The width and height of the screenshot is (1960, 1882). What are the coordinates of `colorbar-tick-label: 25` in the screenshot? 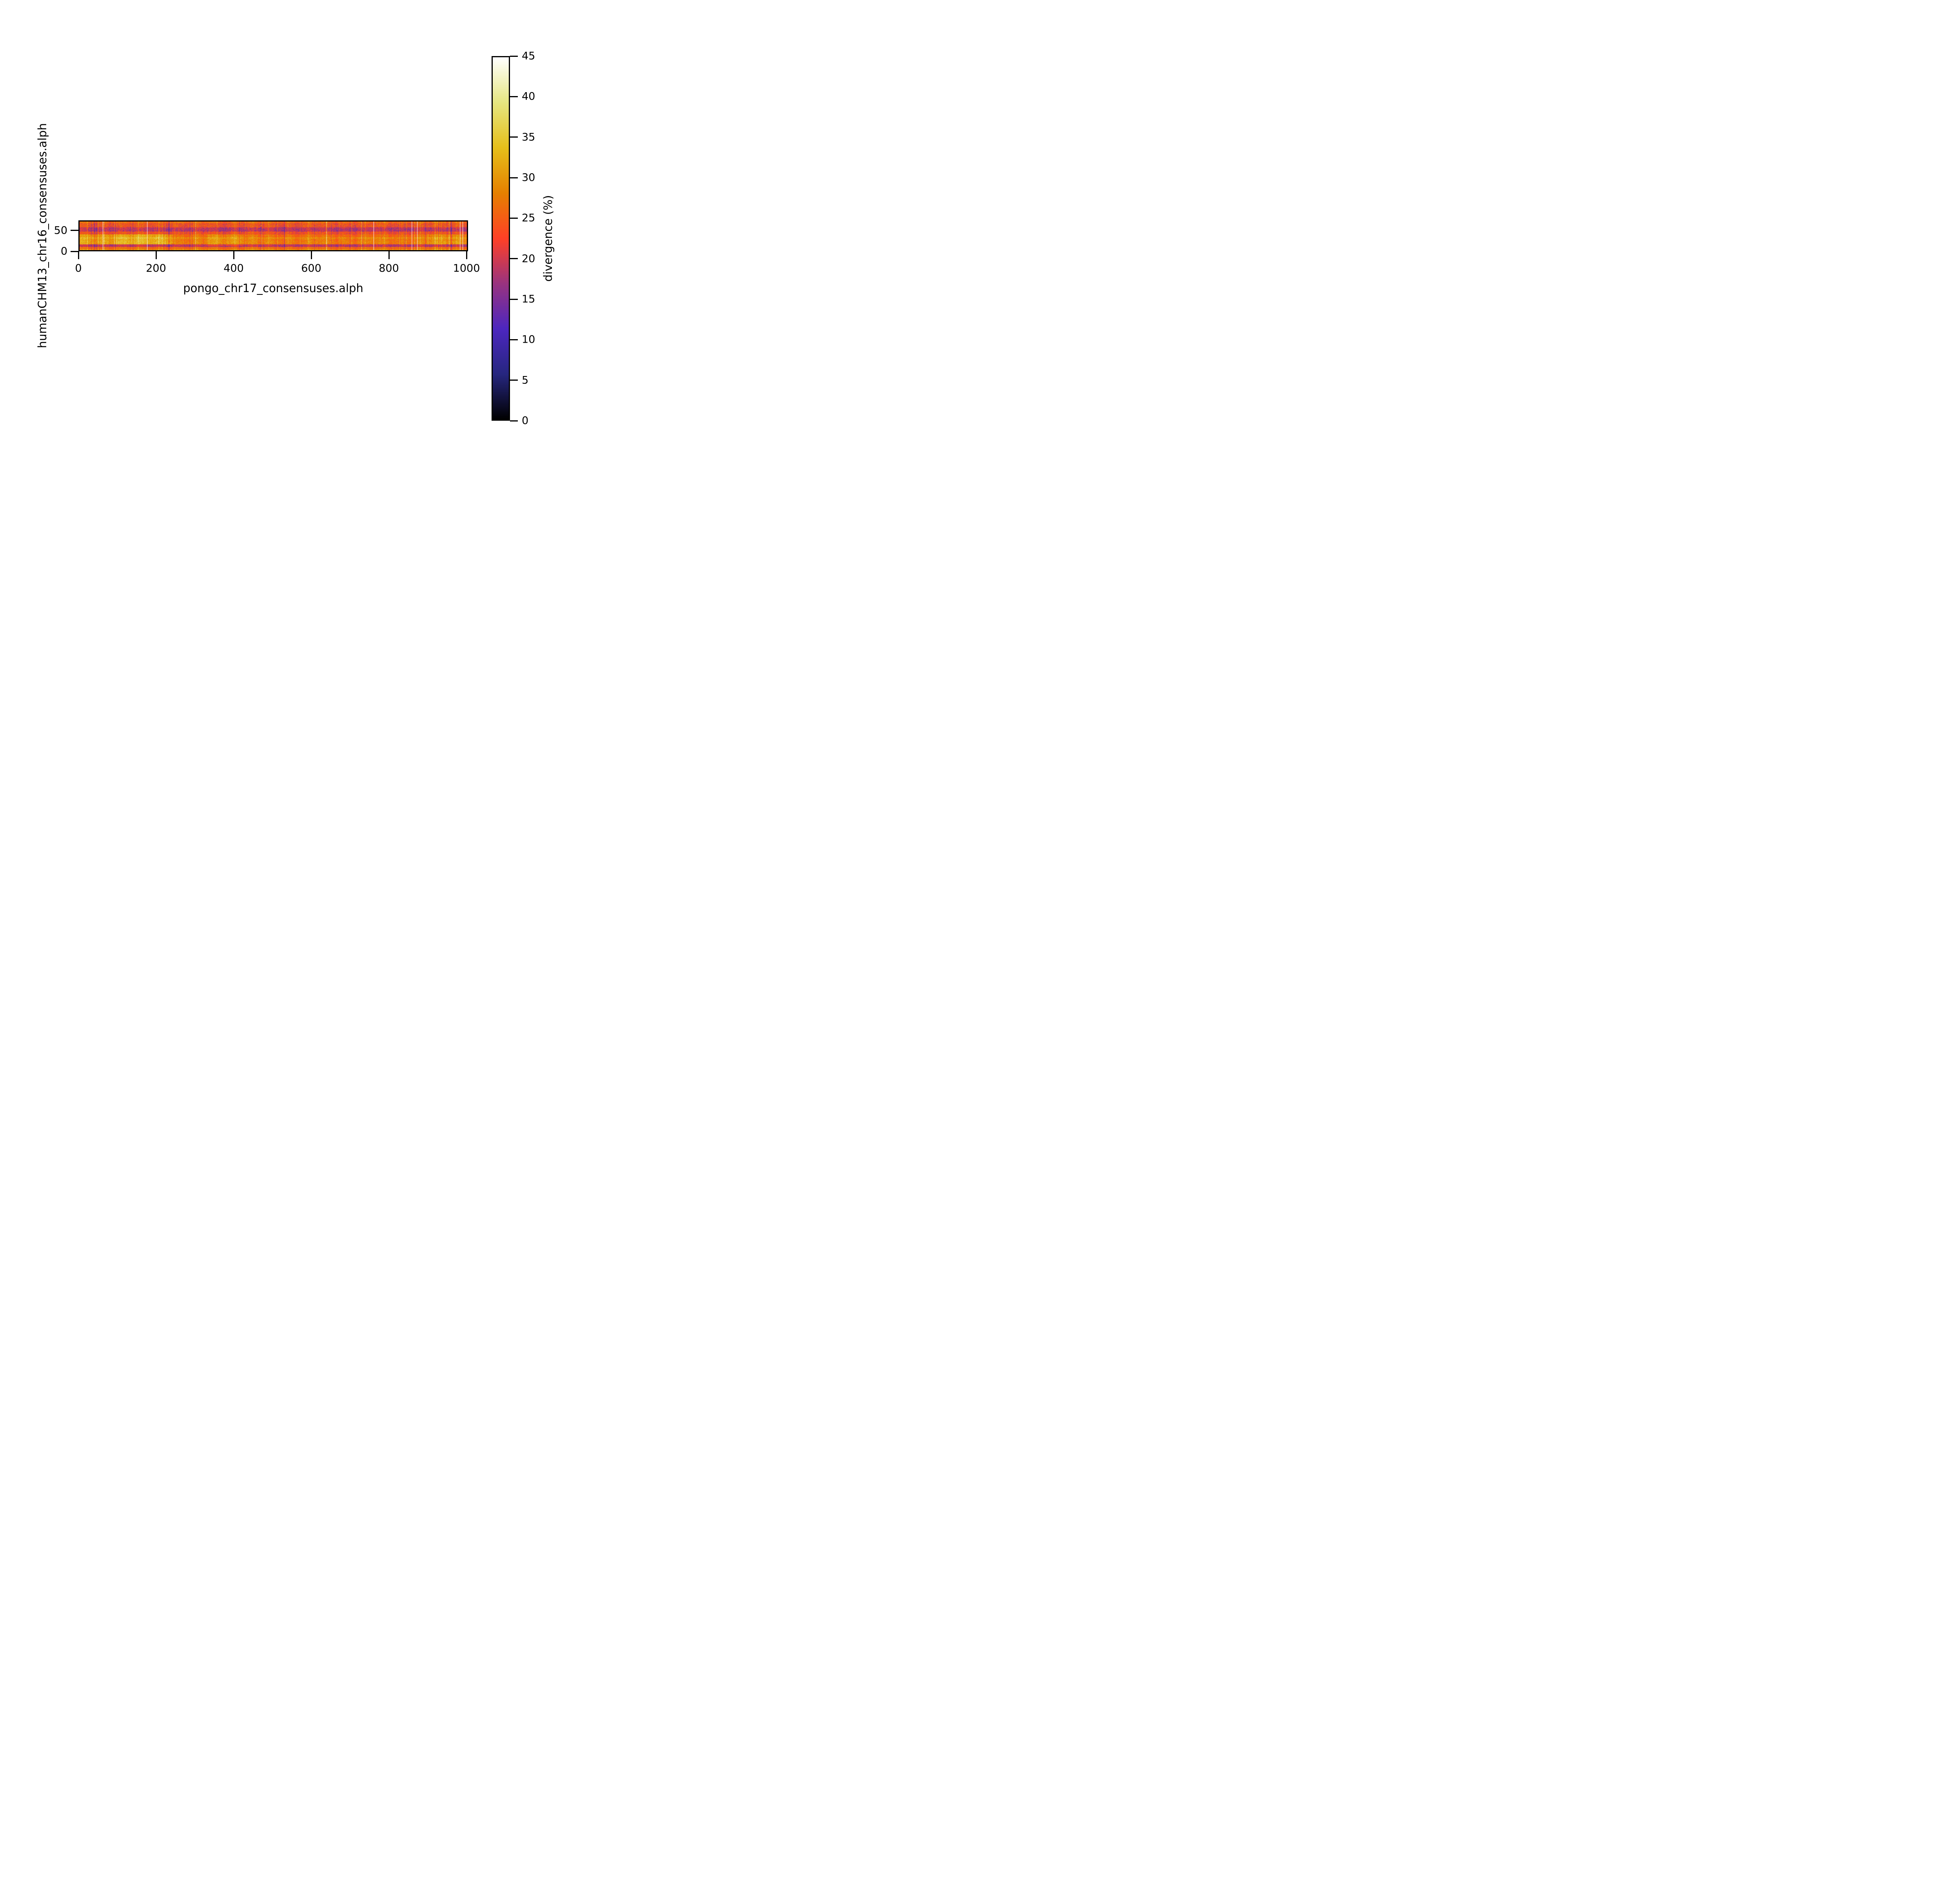 It's located at (528, 218).